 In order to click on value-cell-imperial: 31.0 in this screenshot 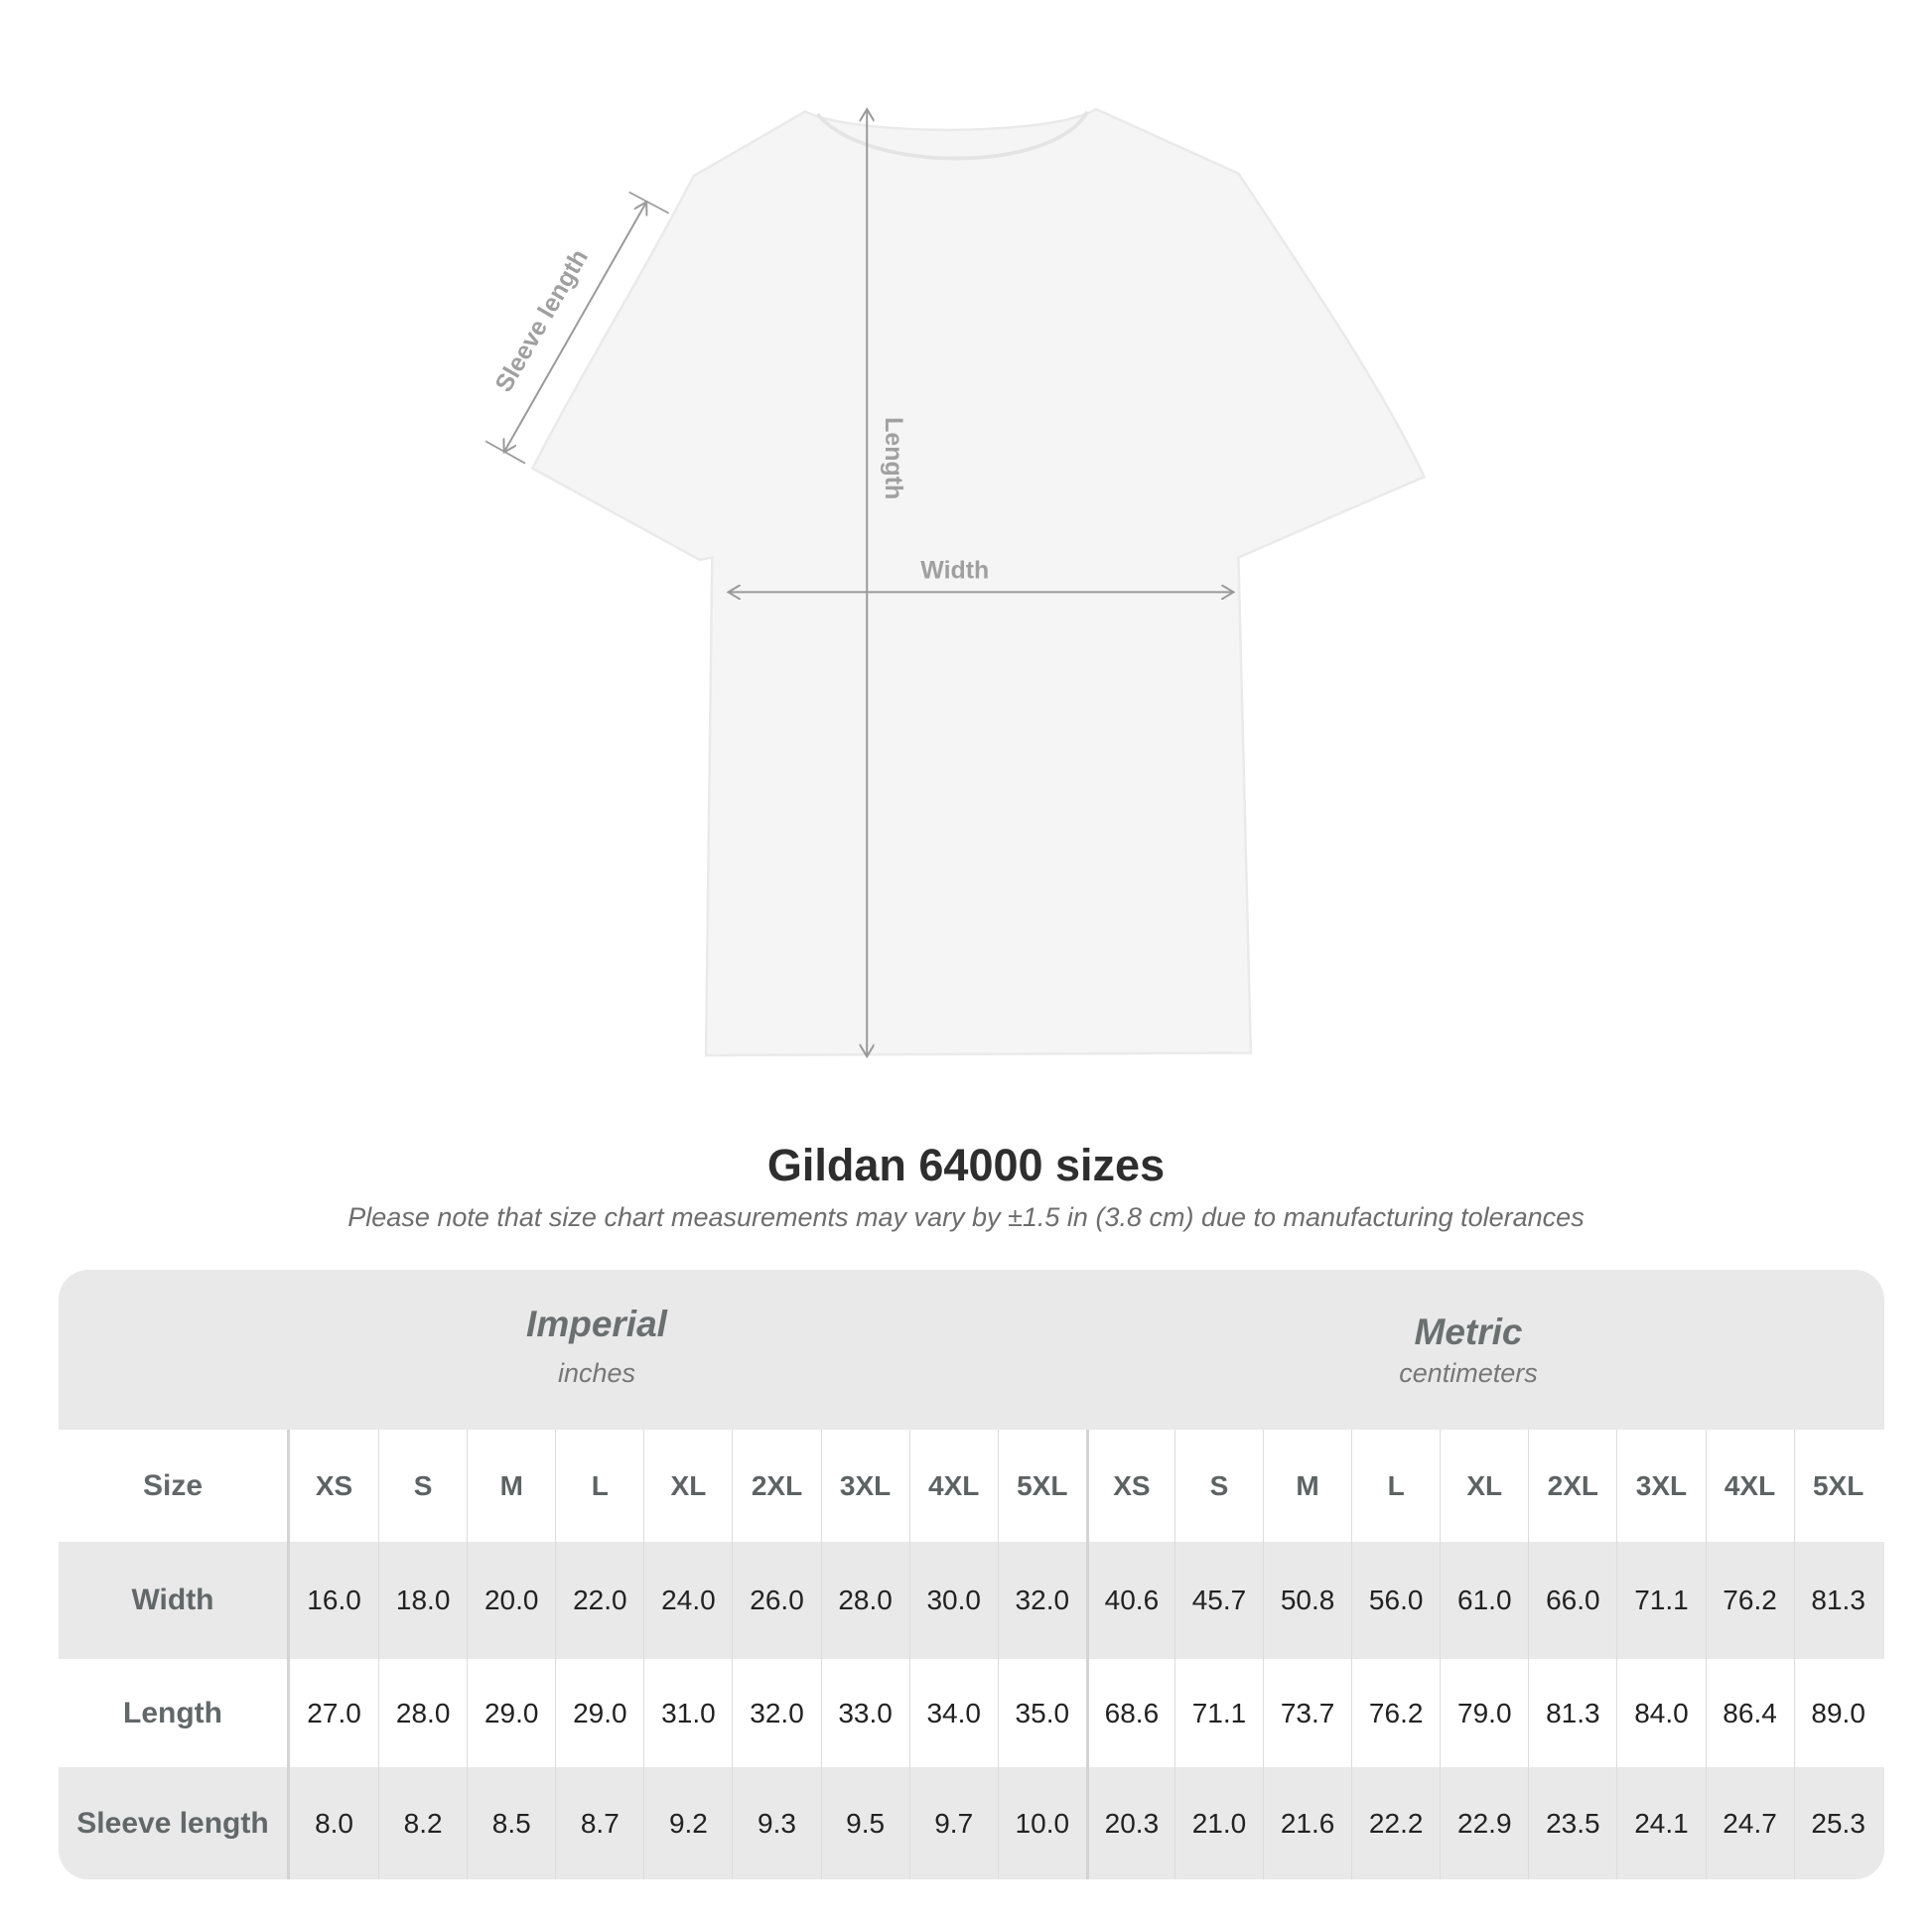, I will do `click(687, 1713)`.